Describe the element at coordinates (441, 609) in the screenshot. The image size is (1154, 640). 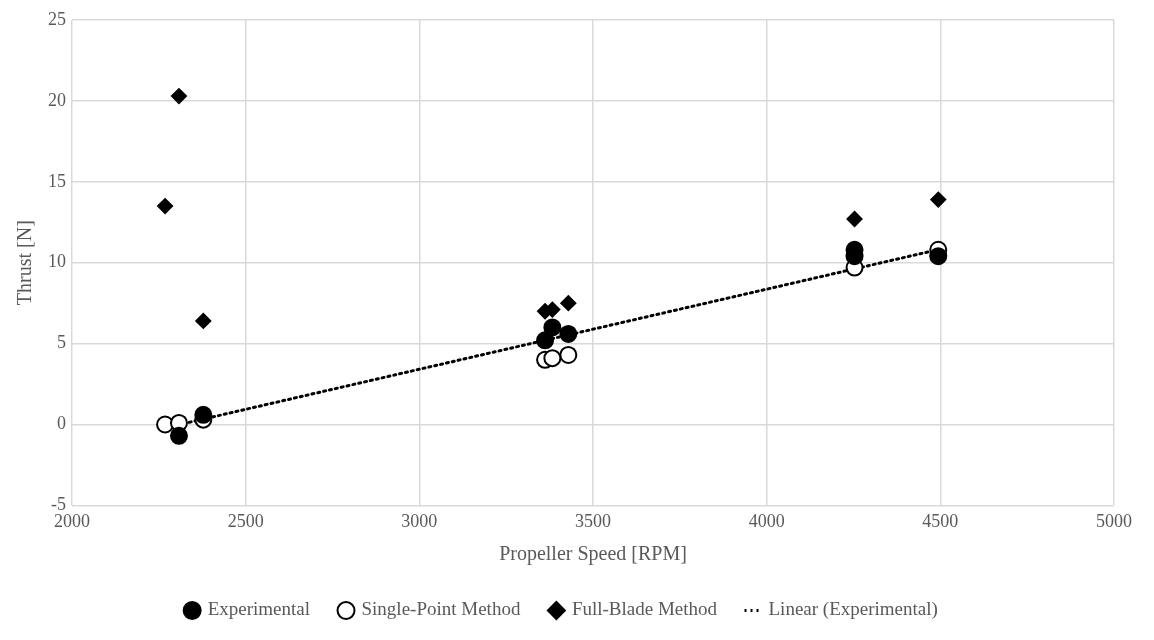
I see `legend-label: Single-Point Method` at that location.